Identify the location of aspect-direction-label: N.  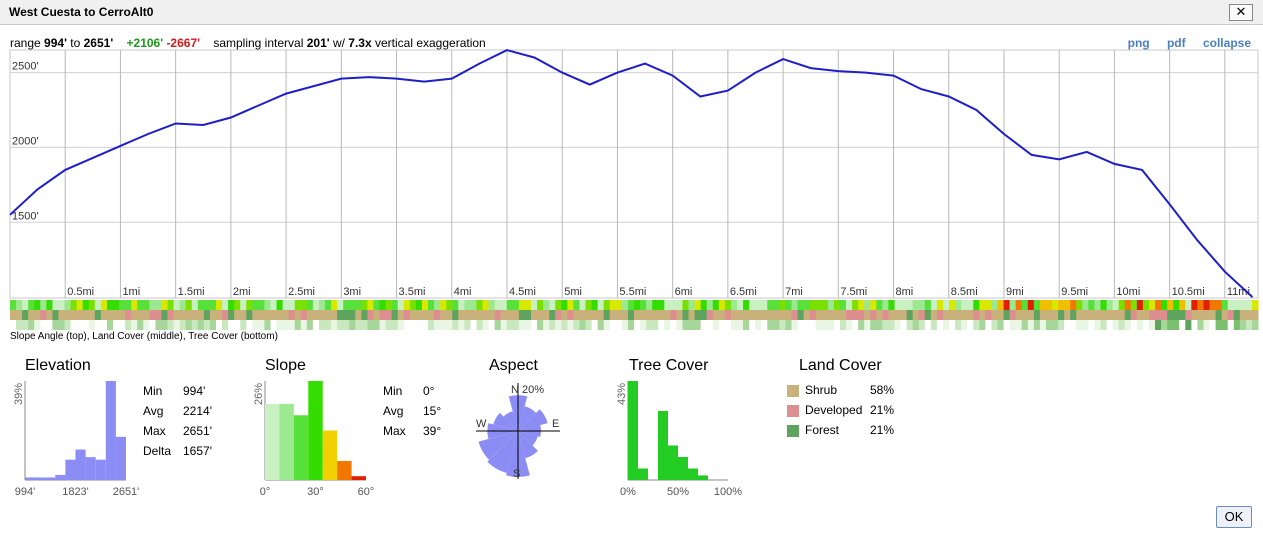
(515, 390).